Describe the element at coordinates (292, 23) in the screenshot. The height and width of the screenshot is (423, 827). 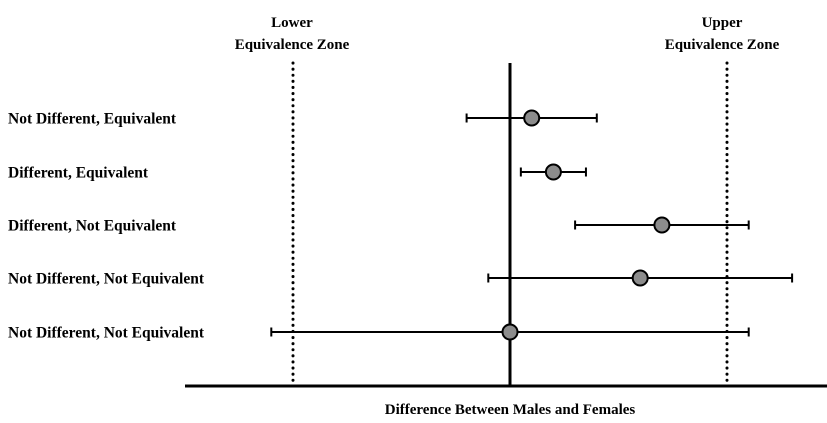
I see `lower-zone-label-line1: Lower` at that location.